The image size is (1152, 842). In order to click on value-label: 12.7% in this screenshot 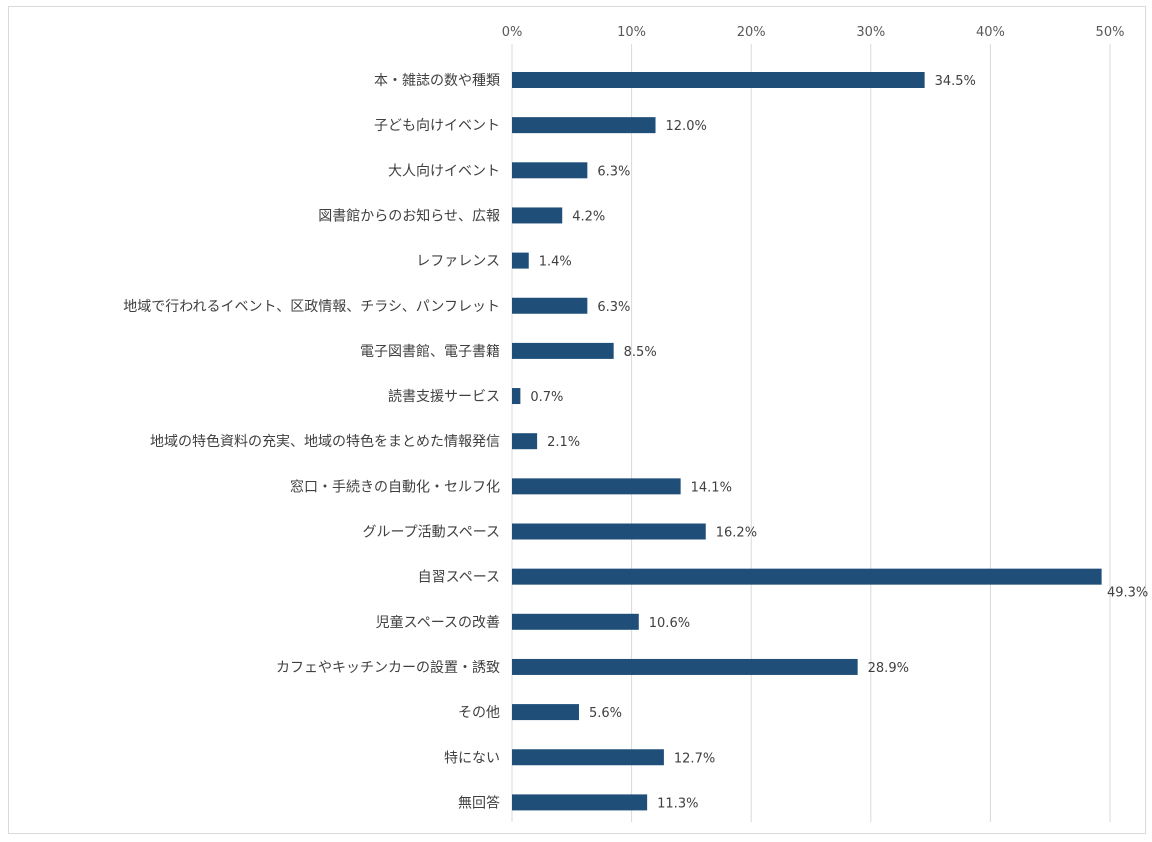, I will do `click(694, 758)`.